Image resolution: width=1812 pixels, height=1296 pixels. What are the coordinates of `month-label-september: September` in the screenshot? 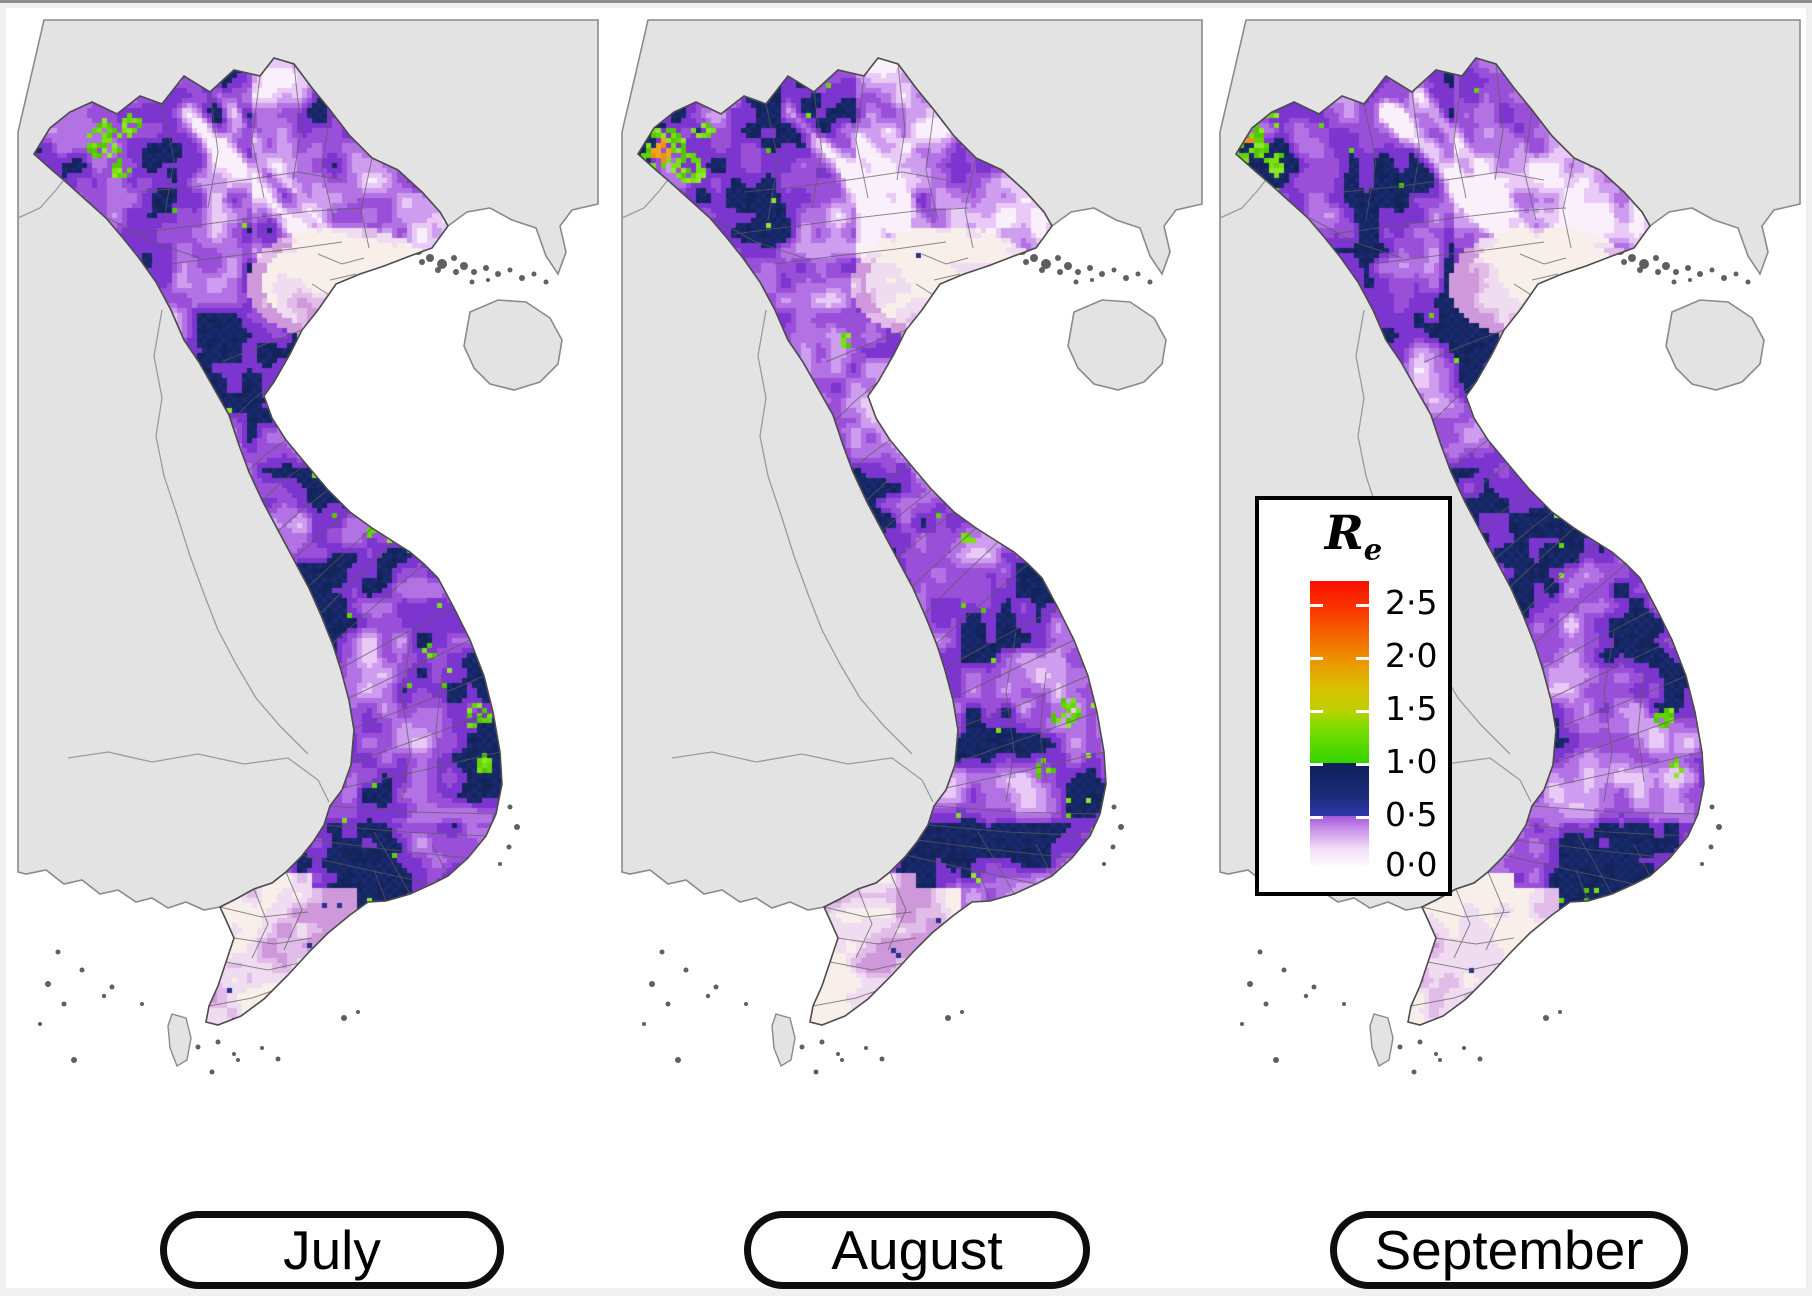 It's located at (1509, 1250).